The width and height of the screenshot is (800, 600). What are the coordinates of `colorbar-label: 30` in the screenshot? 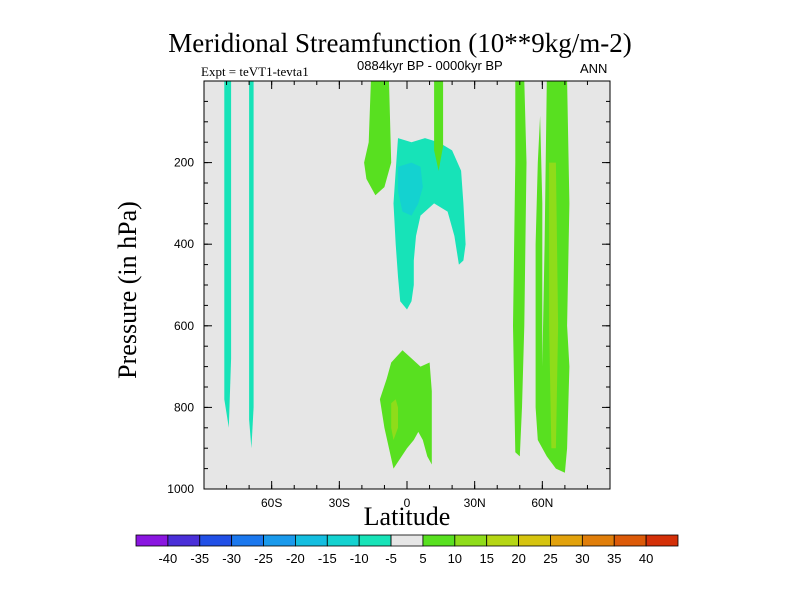 It's located at (582, 558).